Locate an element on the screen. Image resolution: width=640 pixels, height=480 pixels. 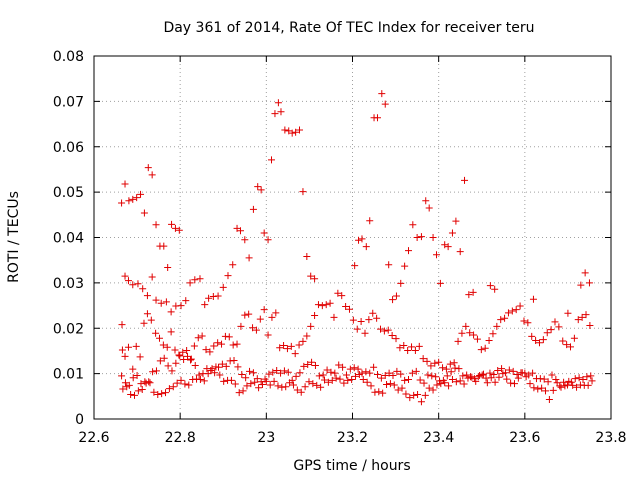
x-tick-label: 23.6 is located at coordinates (524, 438).